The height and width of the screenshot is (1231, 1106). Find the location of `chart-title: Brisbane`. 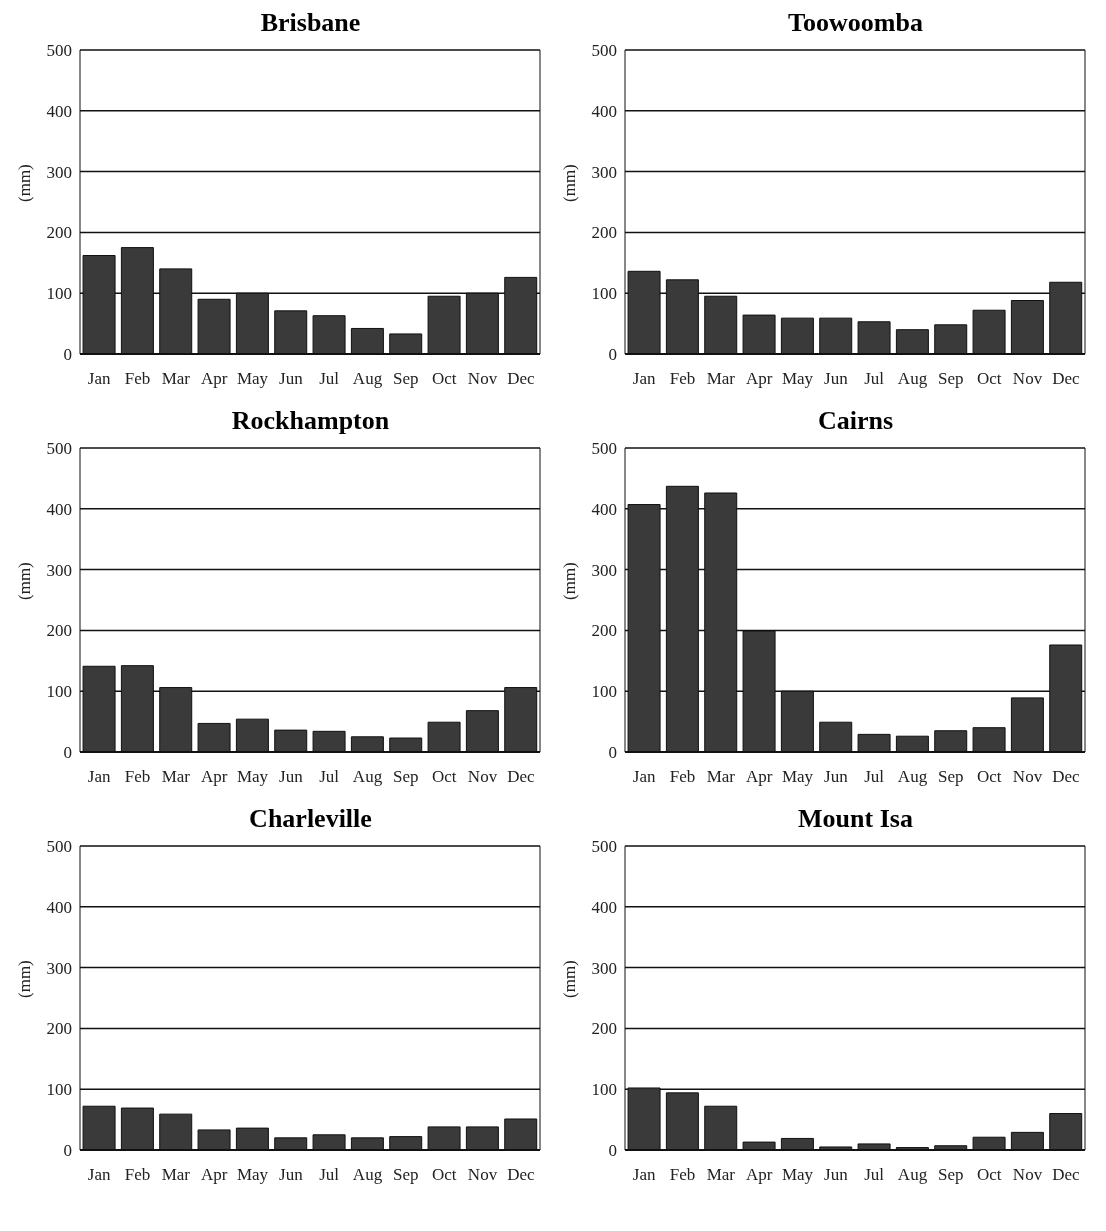

chart-title: Brisbane is located at coordinates (310, 23).